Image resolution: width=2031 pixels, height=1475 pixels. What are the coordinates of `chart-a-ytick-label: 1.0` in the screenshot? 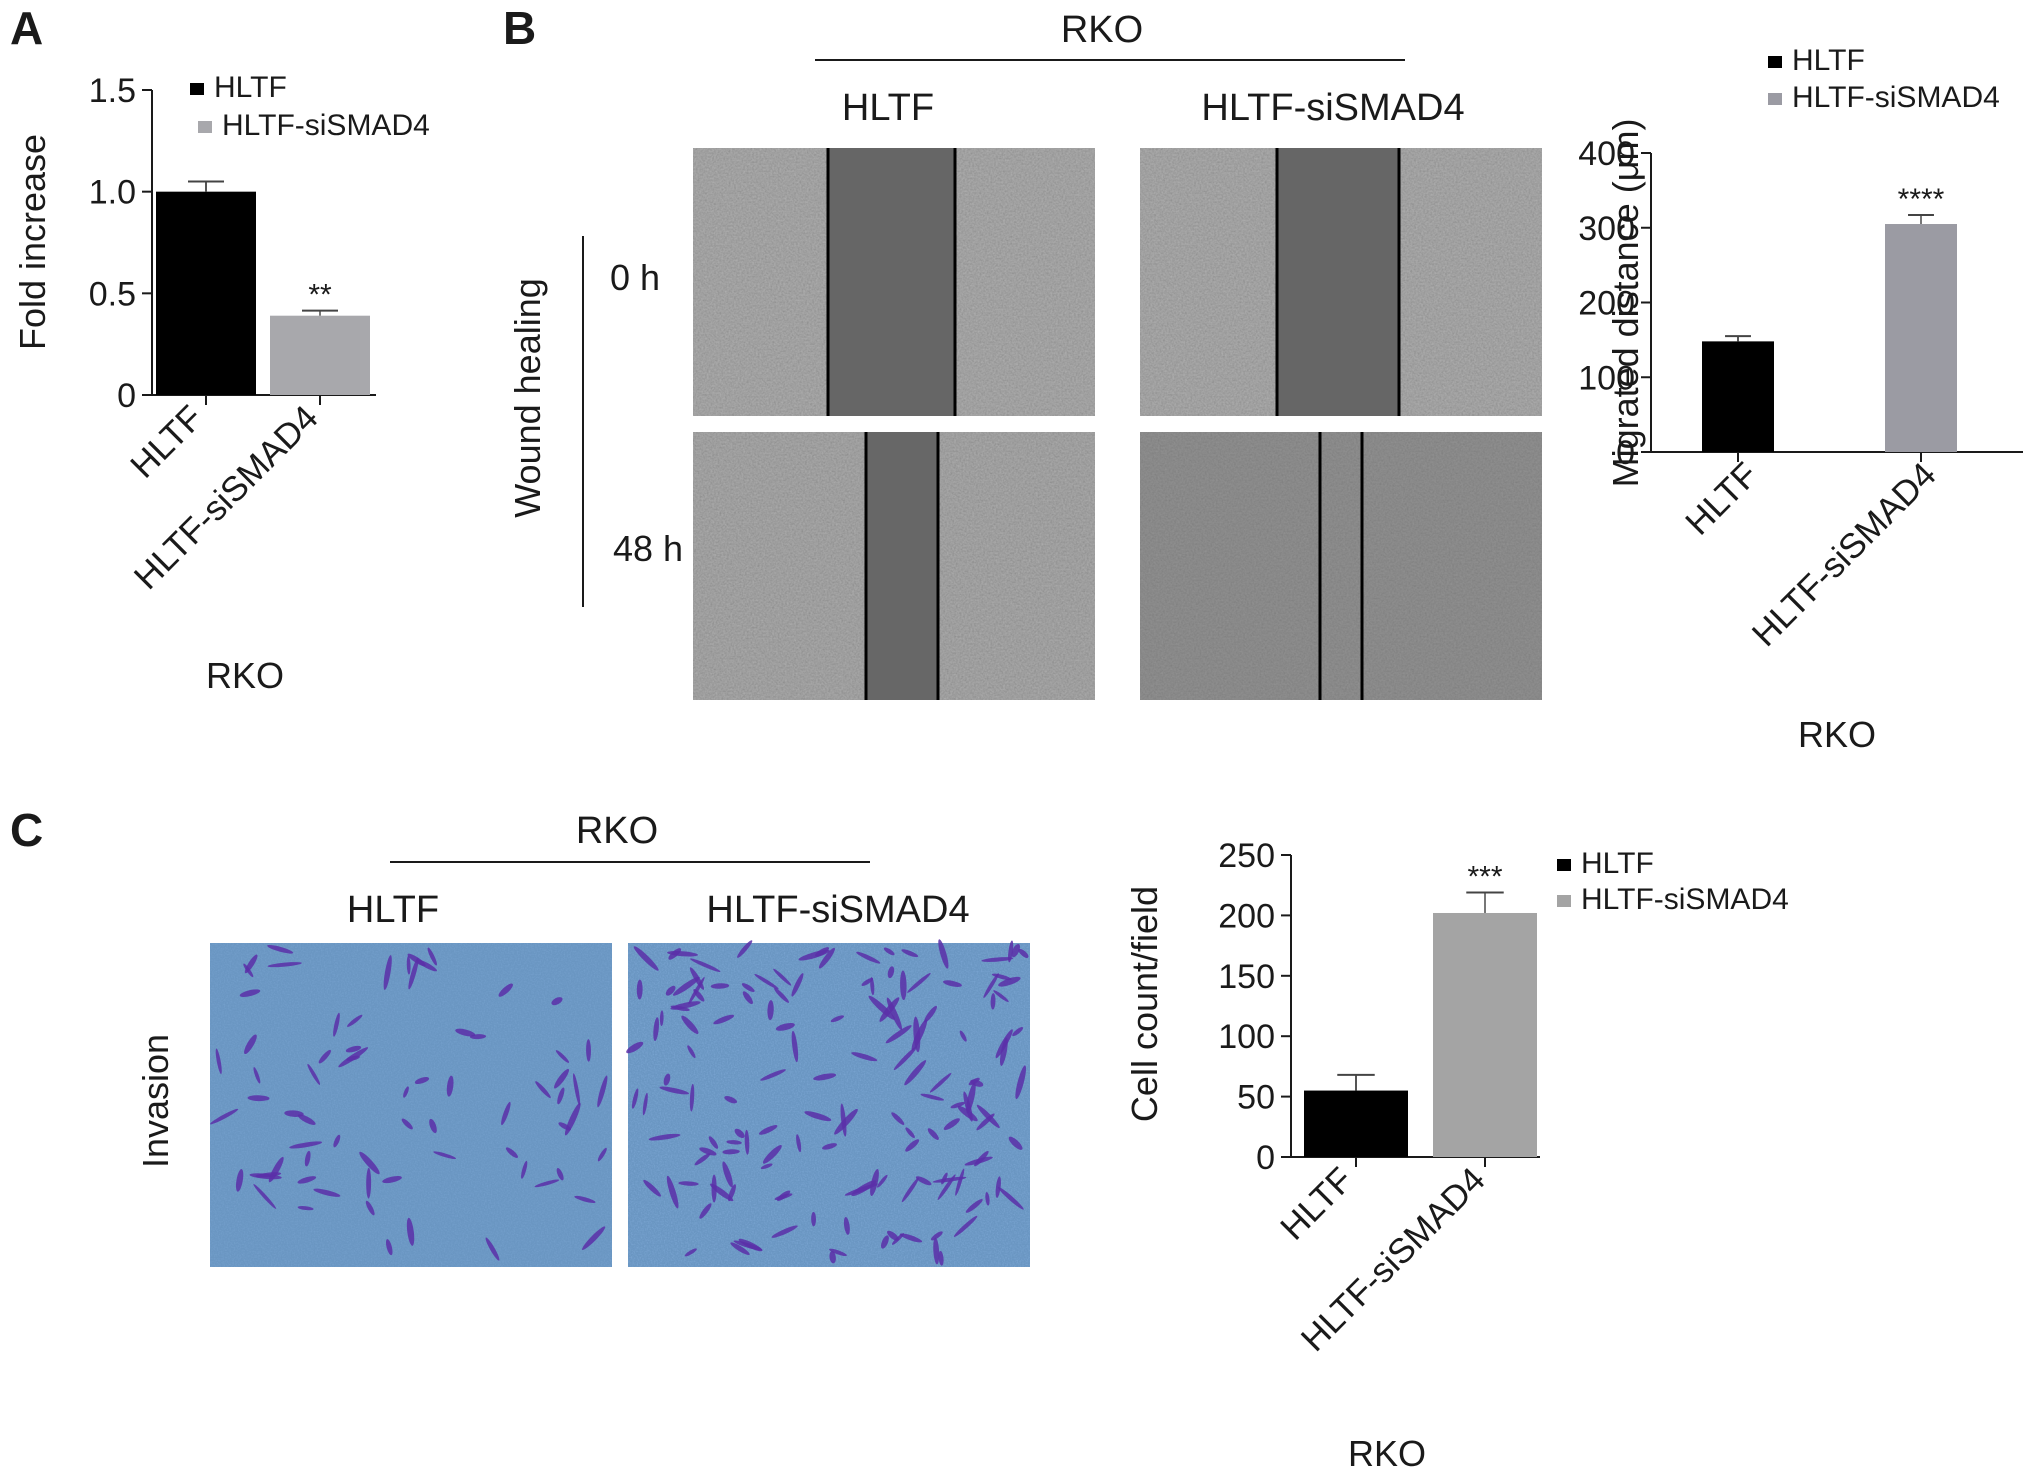 It's located at (112, 193).